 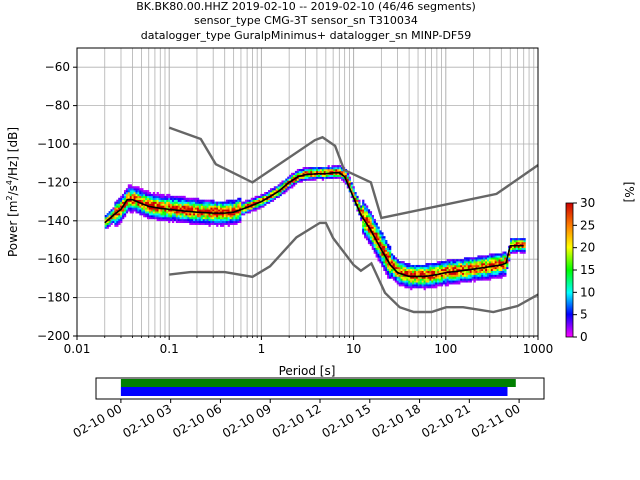 What do you see at coordinates (53, 298) in the screenshot?
I see `y-tick-label: −180` at bounding box center [53, 298].